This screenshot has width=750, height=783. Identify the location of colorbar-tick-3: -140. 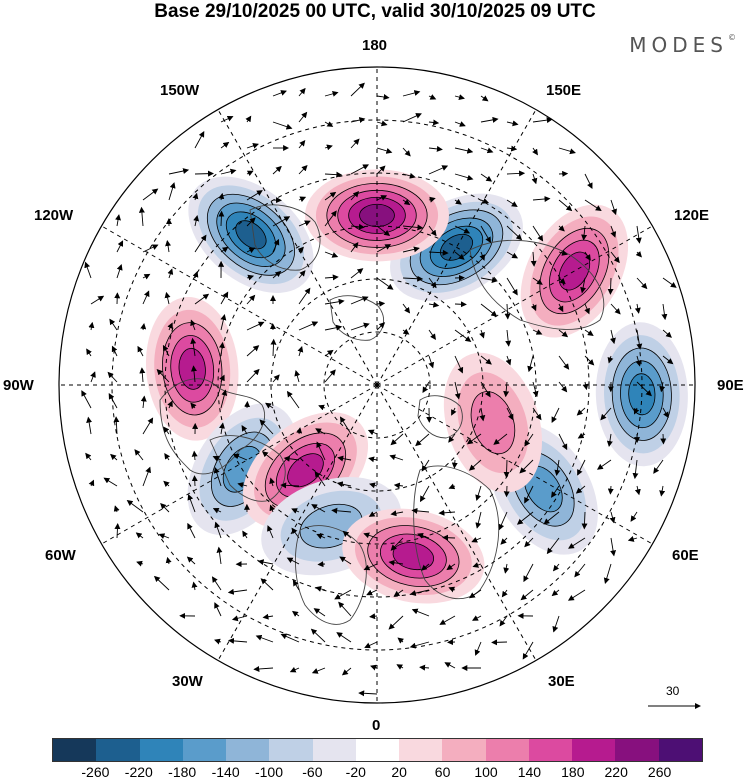
(225, 772).